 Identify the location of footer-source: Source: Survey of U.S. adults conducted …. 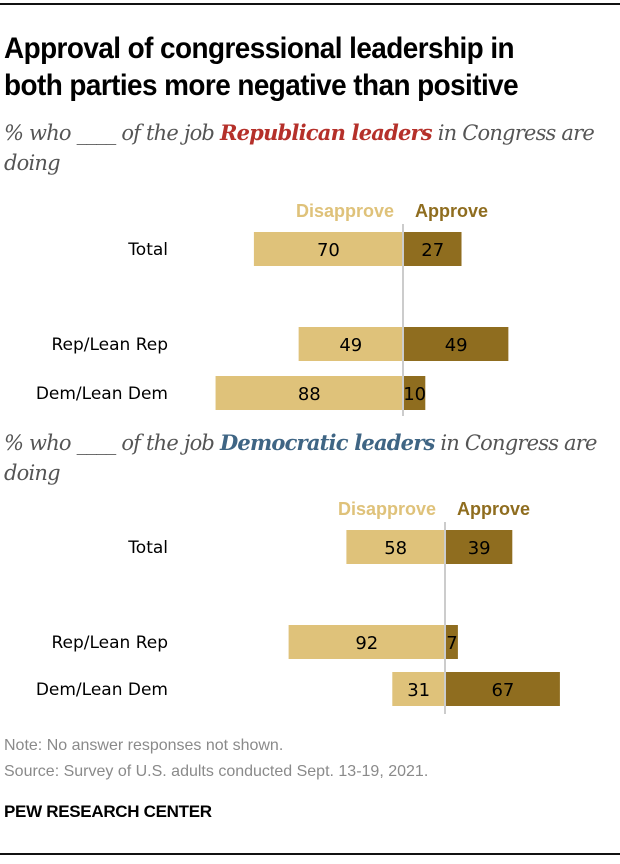
(216, 771).